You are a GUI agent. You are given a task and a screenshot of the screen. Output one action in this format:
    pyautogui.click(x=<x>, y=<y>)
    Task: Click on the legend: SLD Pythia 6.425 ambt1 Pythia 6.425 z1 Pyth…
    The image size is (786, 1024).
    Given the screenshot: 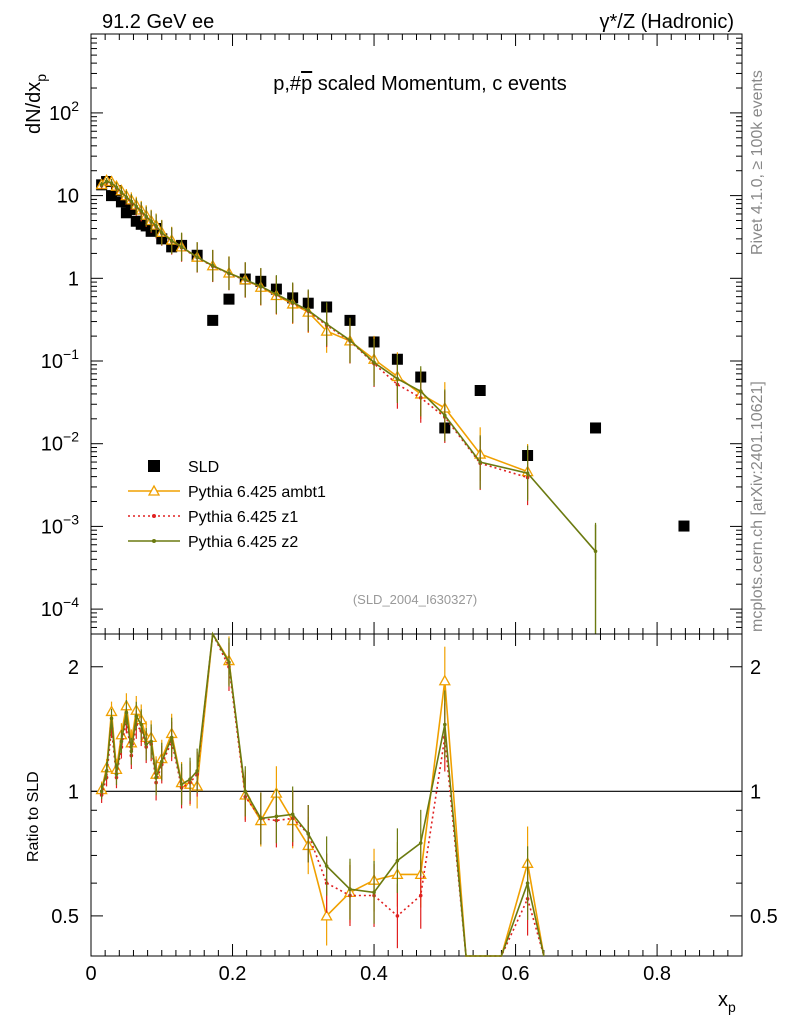 What is the action you would take?
    pyautogui.click(x=227, y=505)
    